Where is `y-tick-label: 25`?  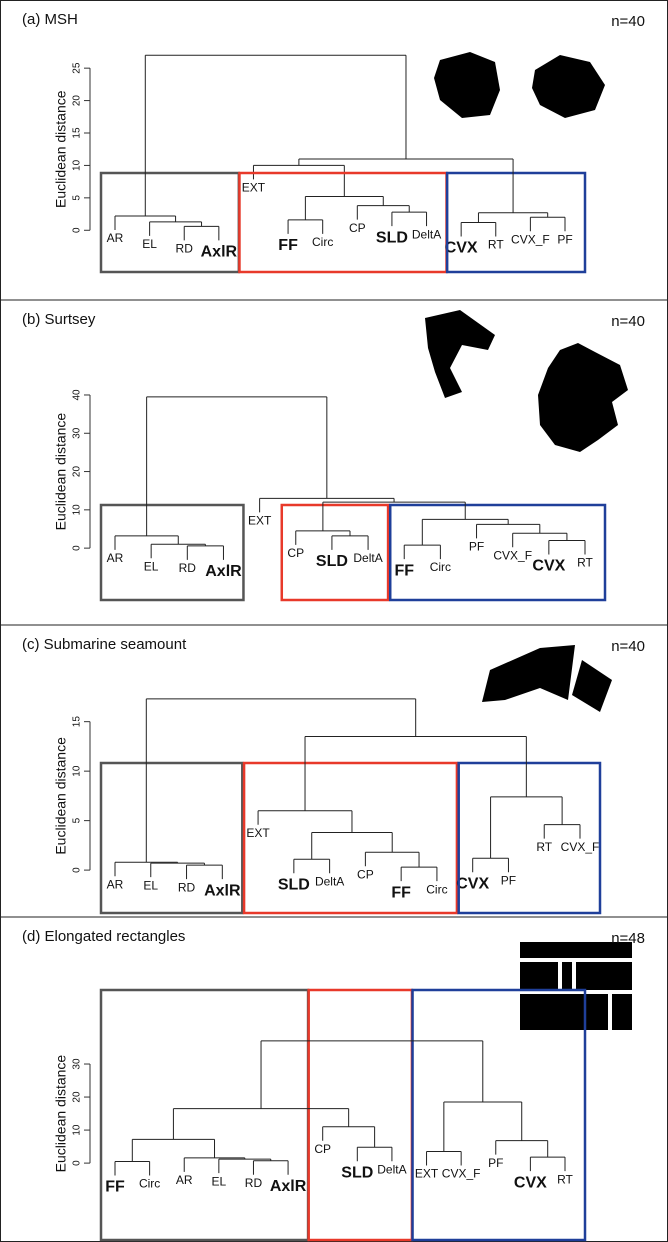
y-tick-label: 25 is located at coordinates (77, 68).